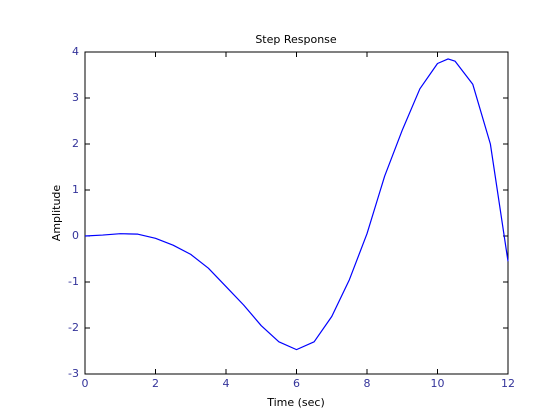  What do you see at coordinates (75, 97) in the screenshot?
I see `y-tick-label: 3` at bounding box center [75, 97].